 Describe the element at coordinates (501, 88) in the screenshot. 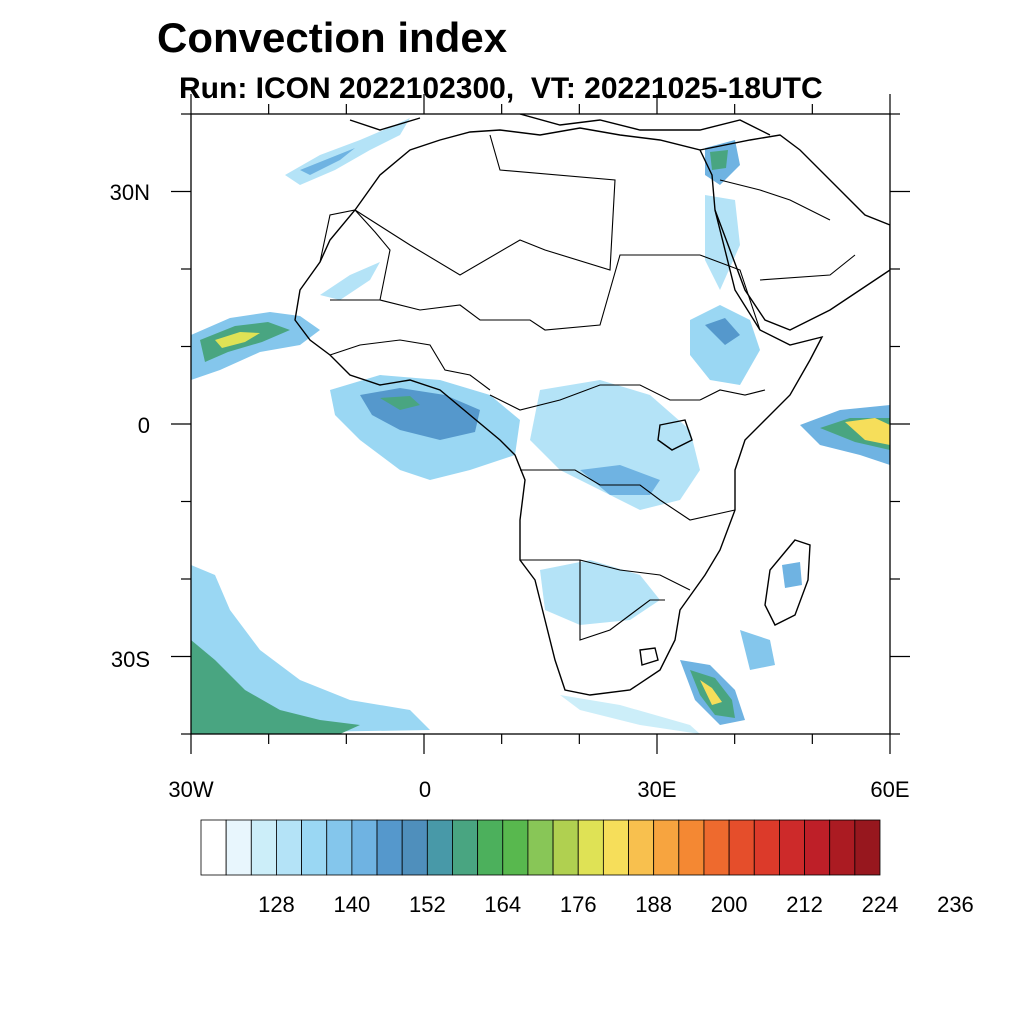

I see `run-subtitle: Run: ICON 2022102300, VT: 20221025-18UTC` at that location.